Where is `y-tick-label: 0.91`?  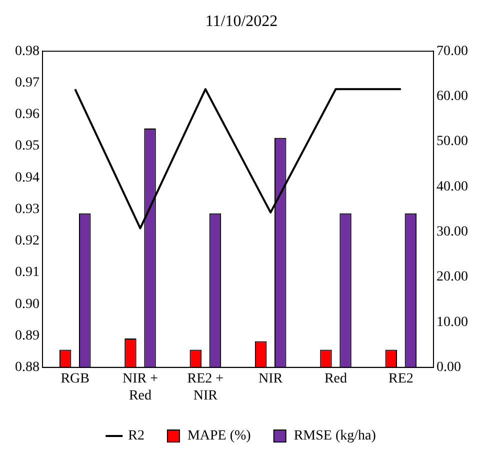
y-tick-label: 0.91 is located at coordinates (27, 272).